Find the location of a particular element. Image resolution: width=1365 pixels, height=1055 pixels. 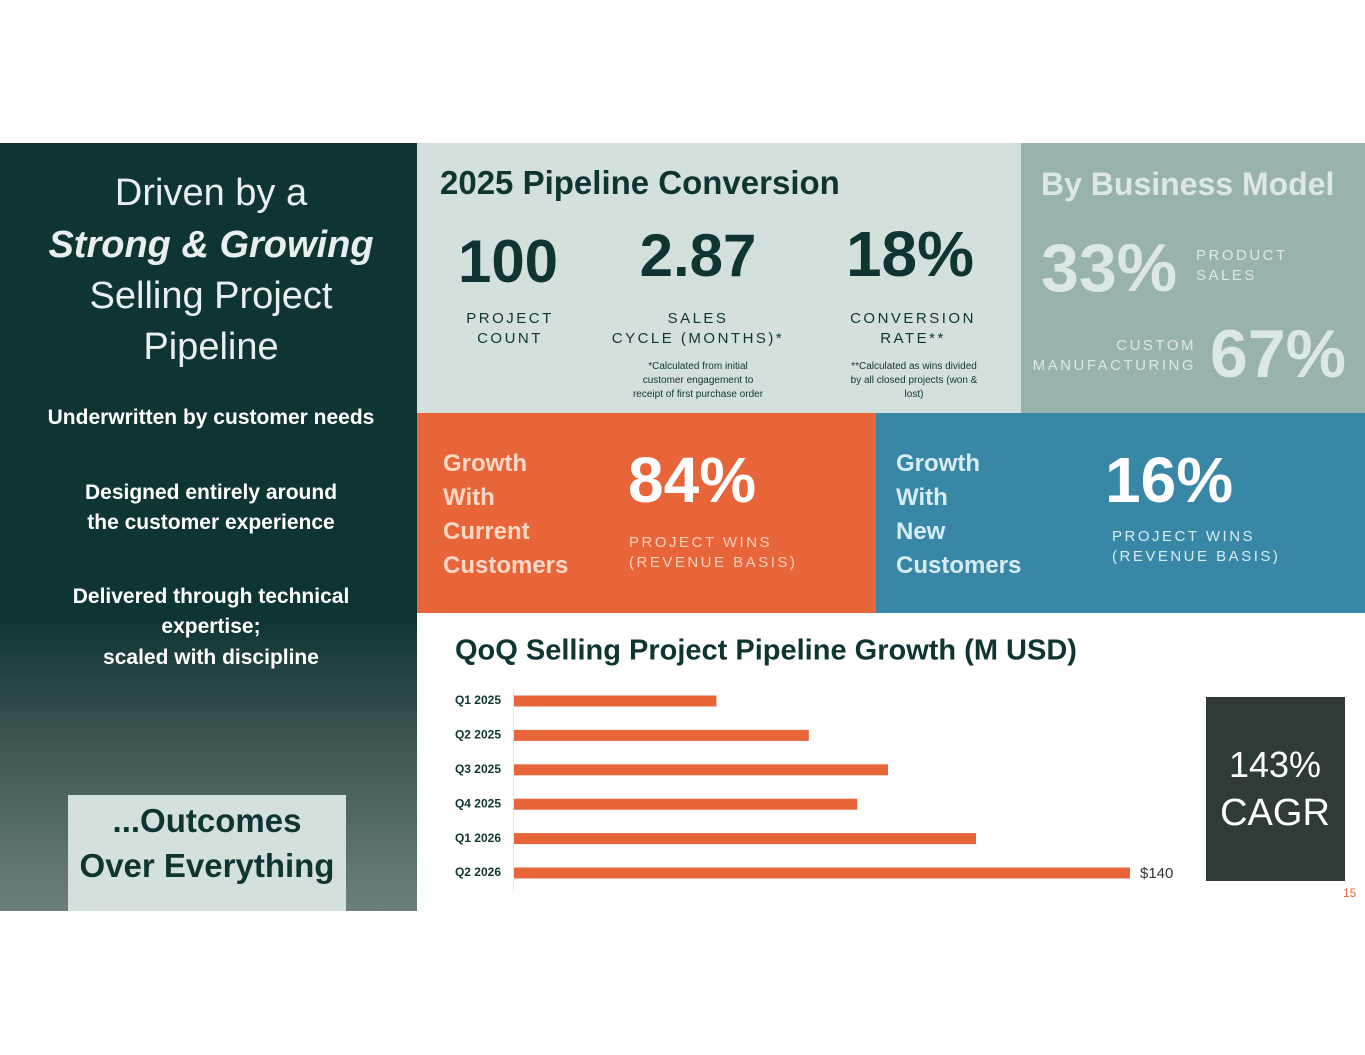

pipeline-panel is located at coordinates (719, 278).